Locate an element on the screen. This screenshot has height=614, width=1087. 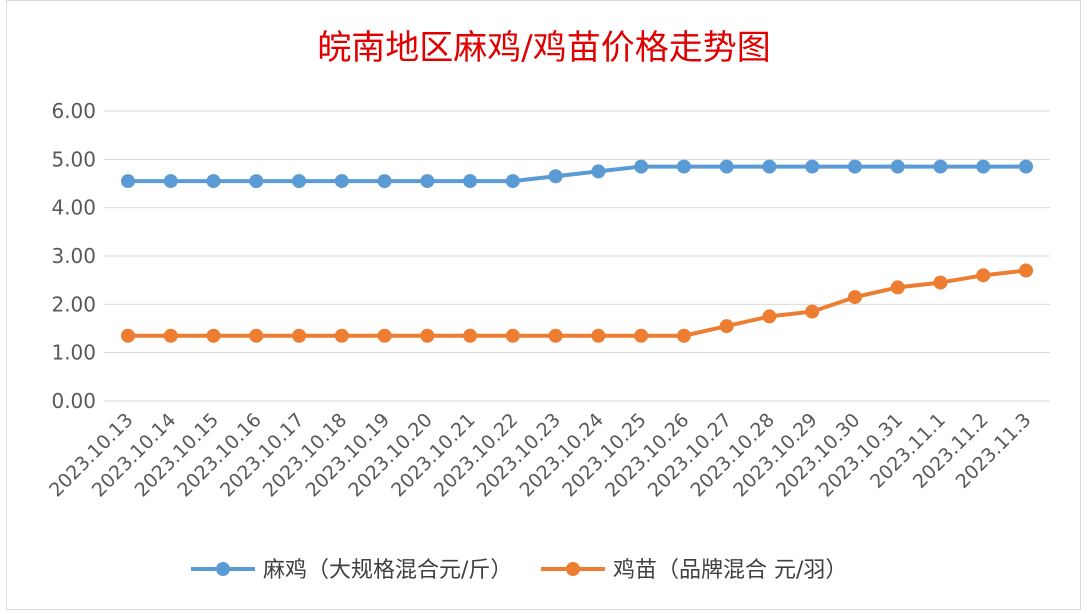
y-tick-label: 3.00 is located at coordinates (73, 256).